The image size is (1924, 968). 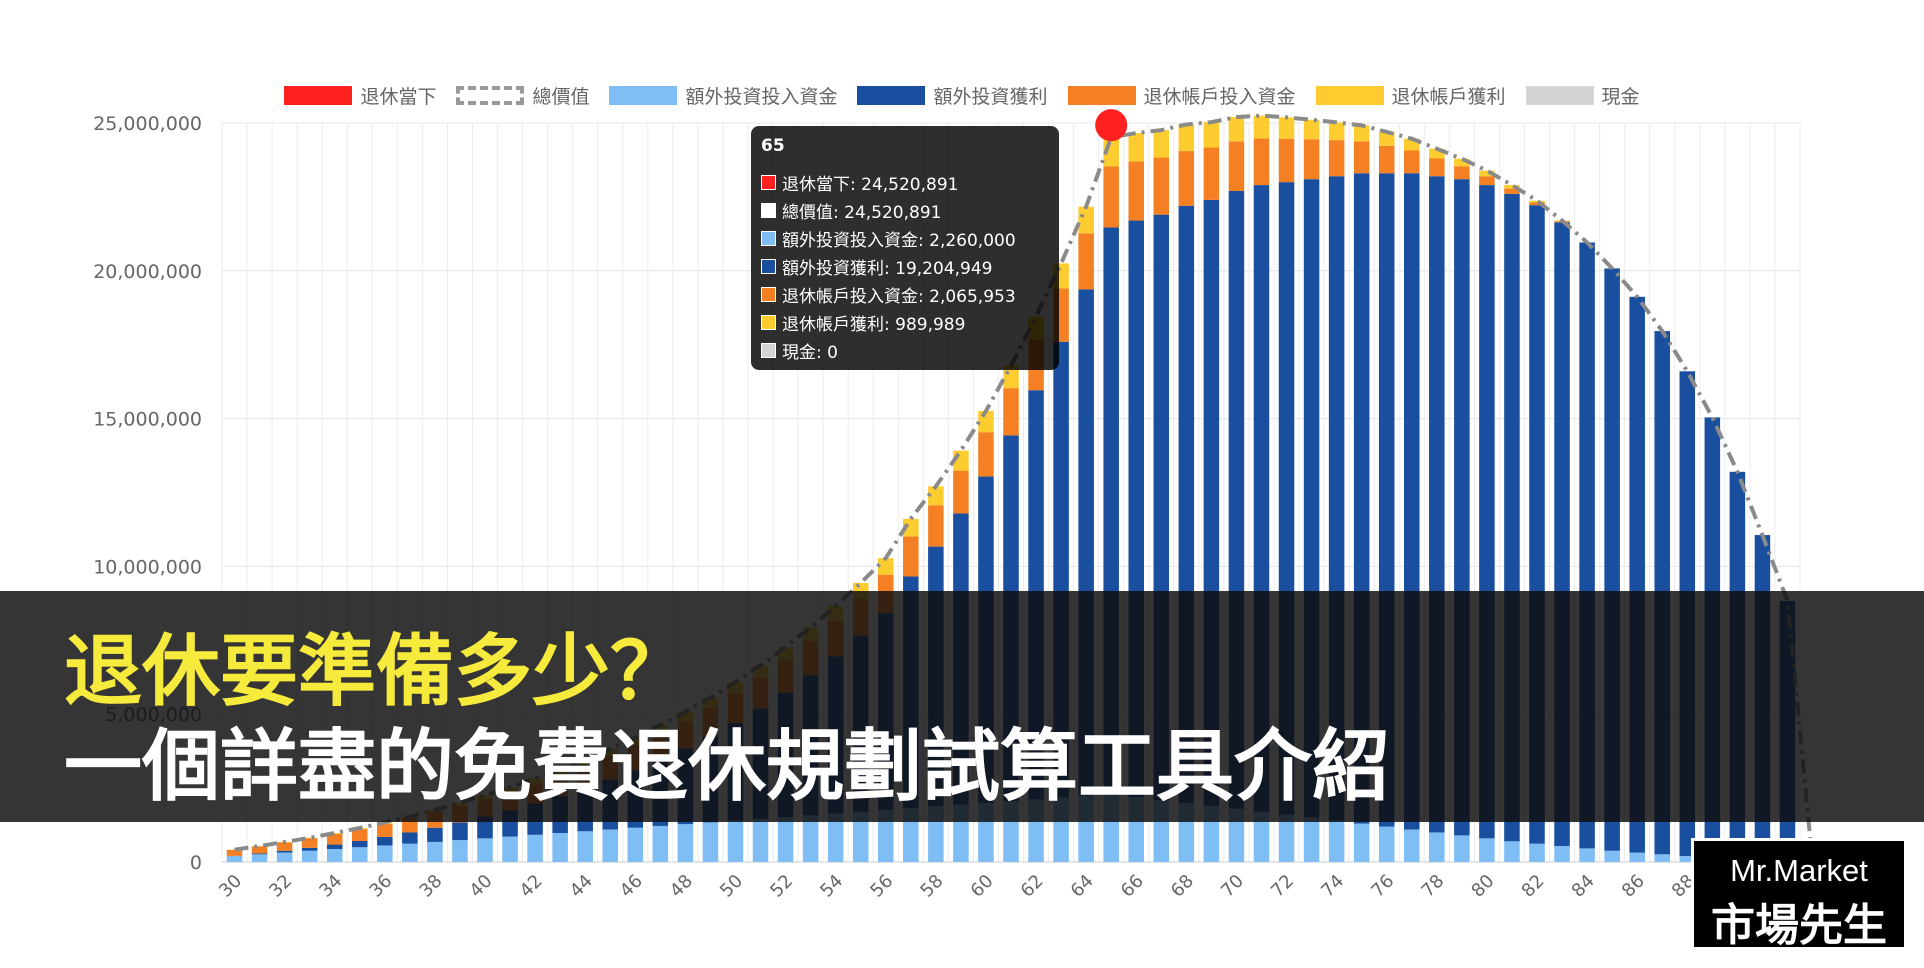 What do you see at coordinates (360, 95) in the screenshot?
I see `legend-item: 退休當下` at bounding box center [360, 95].